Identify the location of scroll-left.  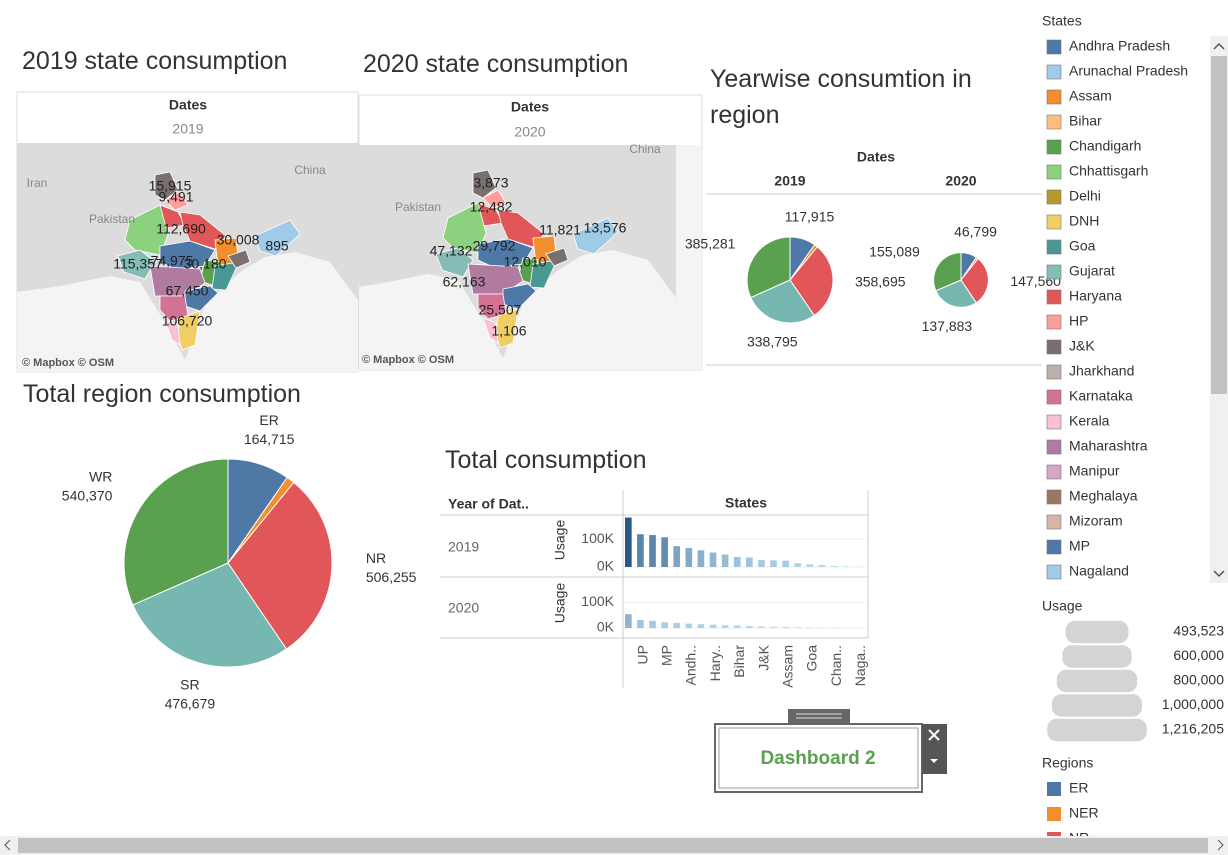
(7, 845).